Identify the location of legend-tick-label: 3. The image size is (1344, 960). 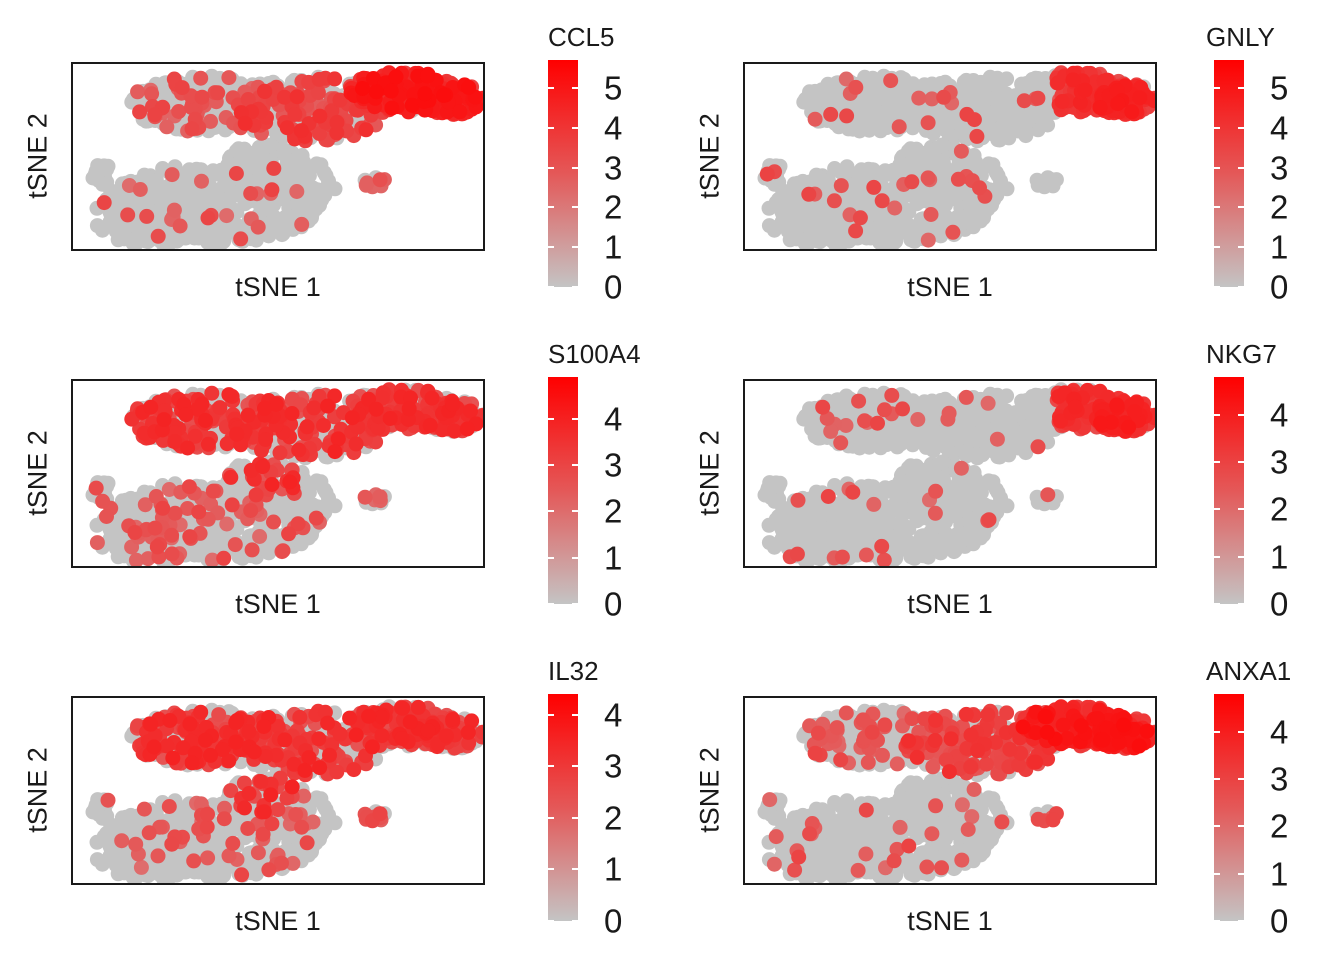
(613, 465).